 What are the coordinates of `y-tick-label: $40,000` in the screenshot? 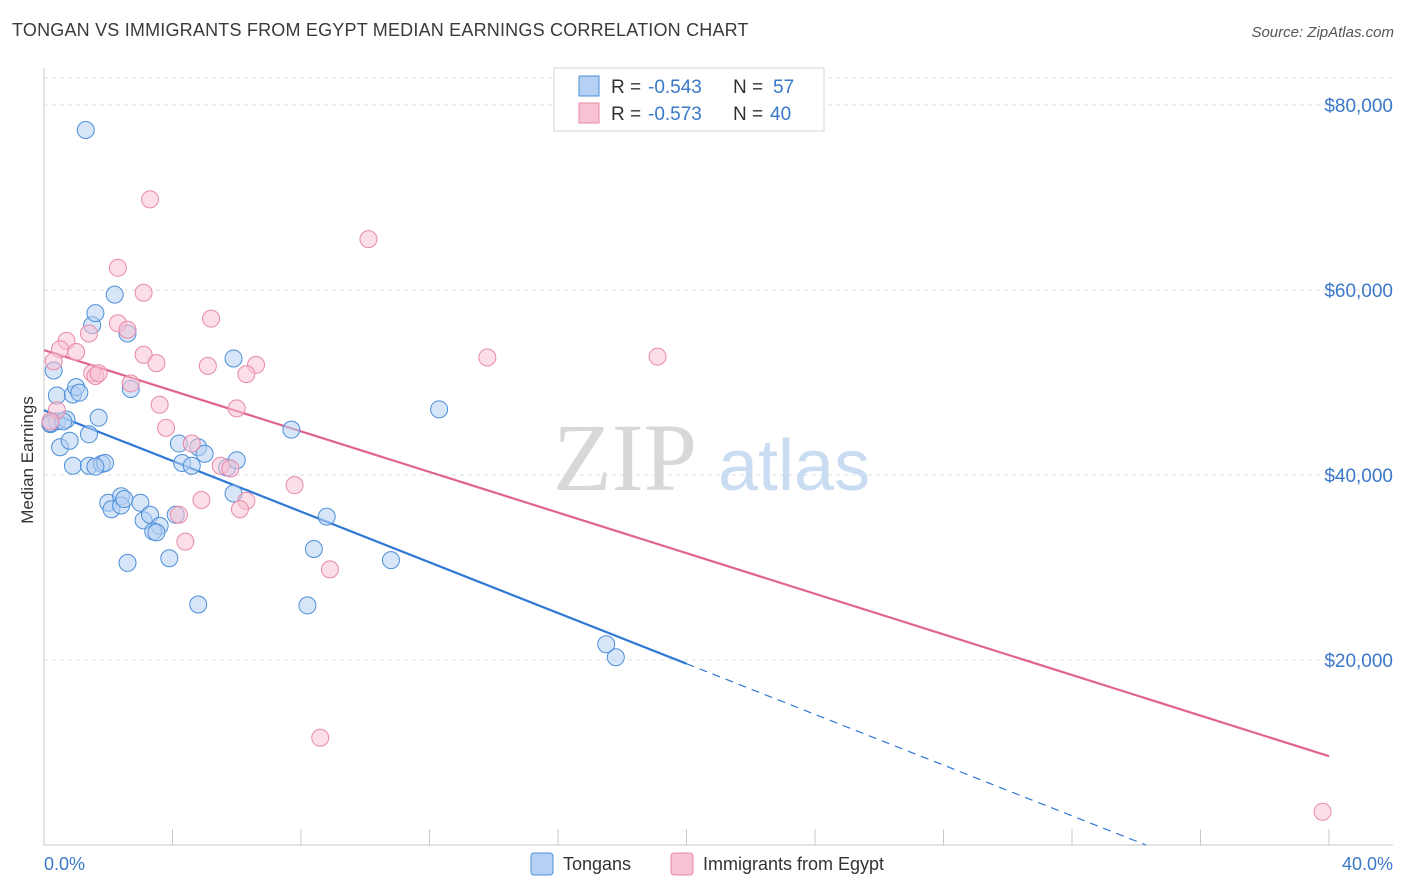 It's located at (1358, 476).